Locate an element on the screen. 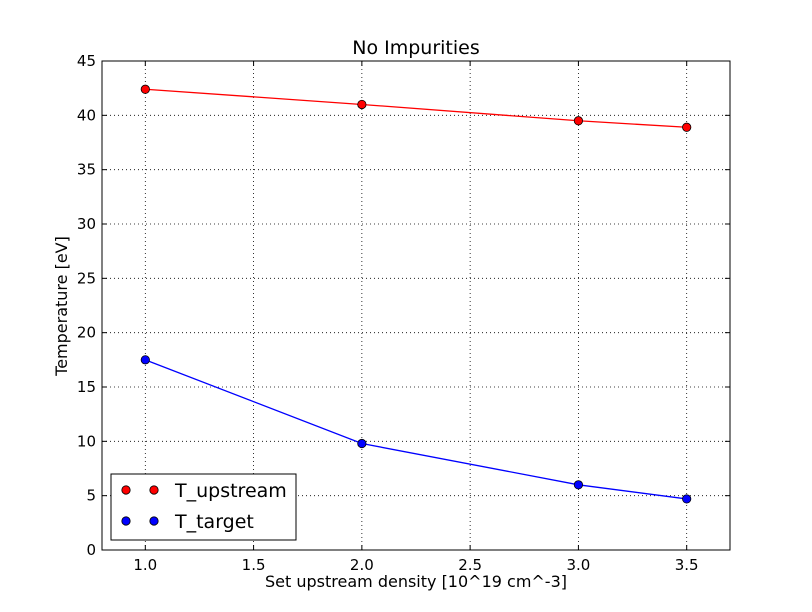  y-tick-label: 45 is located at coordinates (86, 61).